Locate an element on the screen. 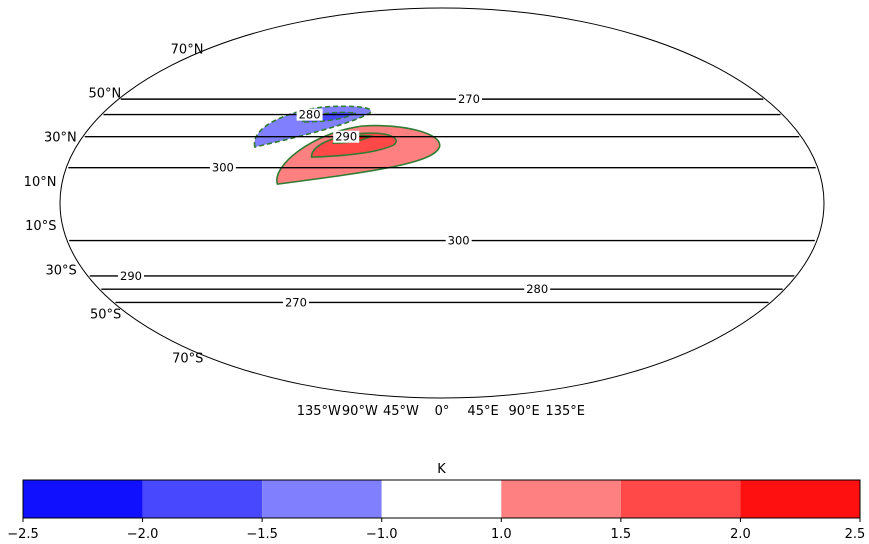  lon-tick-label: 45°W is located at coordinates (401, 411).